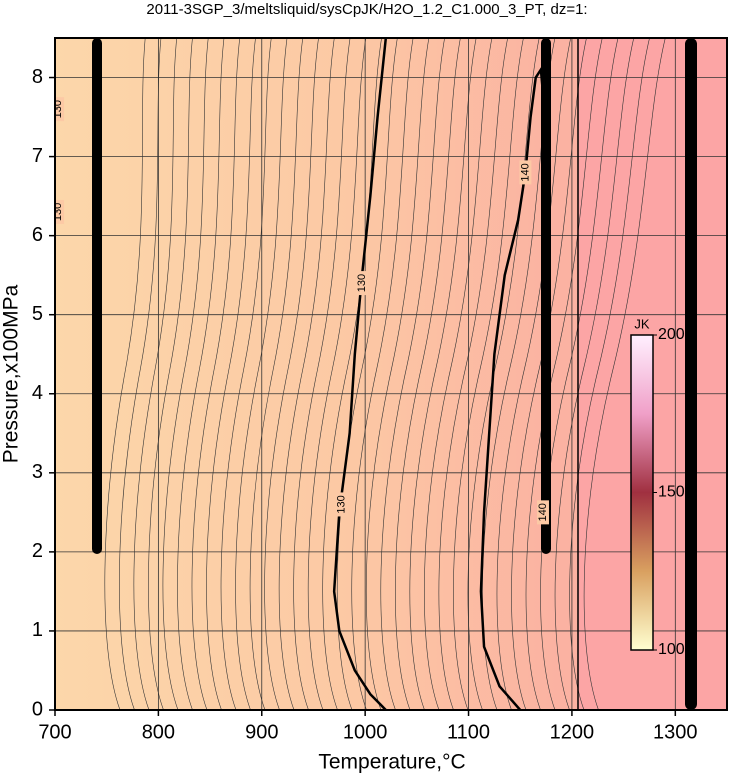  I want to click on y-tick-label: 8, so click(37, 77).